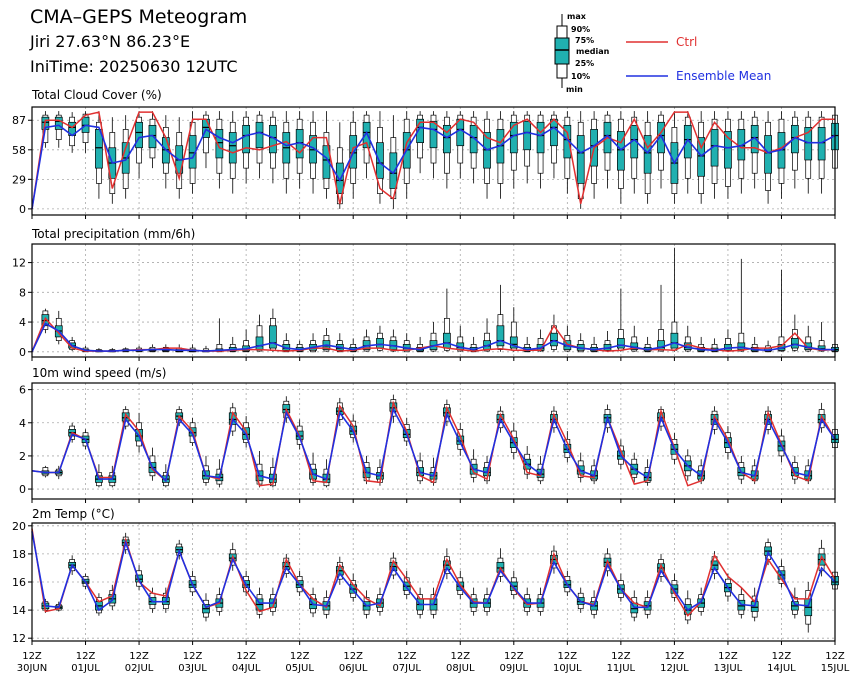 Image resolution: width=859 pixels, height=681 pixels. Describe the element at coordinates (19, 526) in the screenshot. I see `y-tick-label: 20` at that location.